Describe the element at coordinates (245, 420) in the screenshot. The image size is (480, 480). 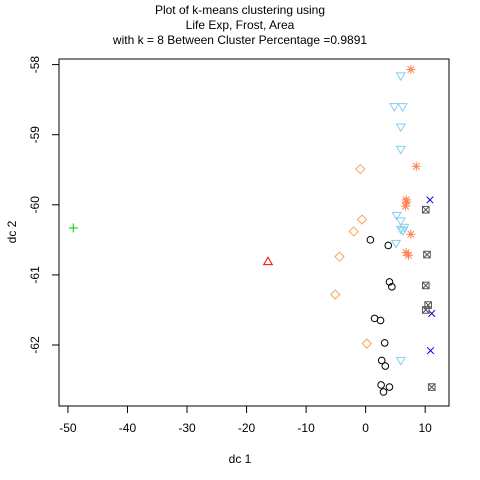
I see `x-axis: -50 -40 -30 -20 -10 0 10` at that location.